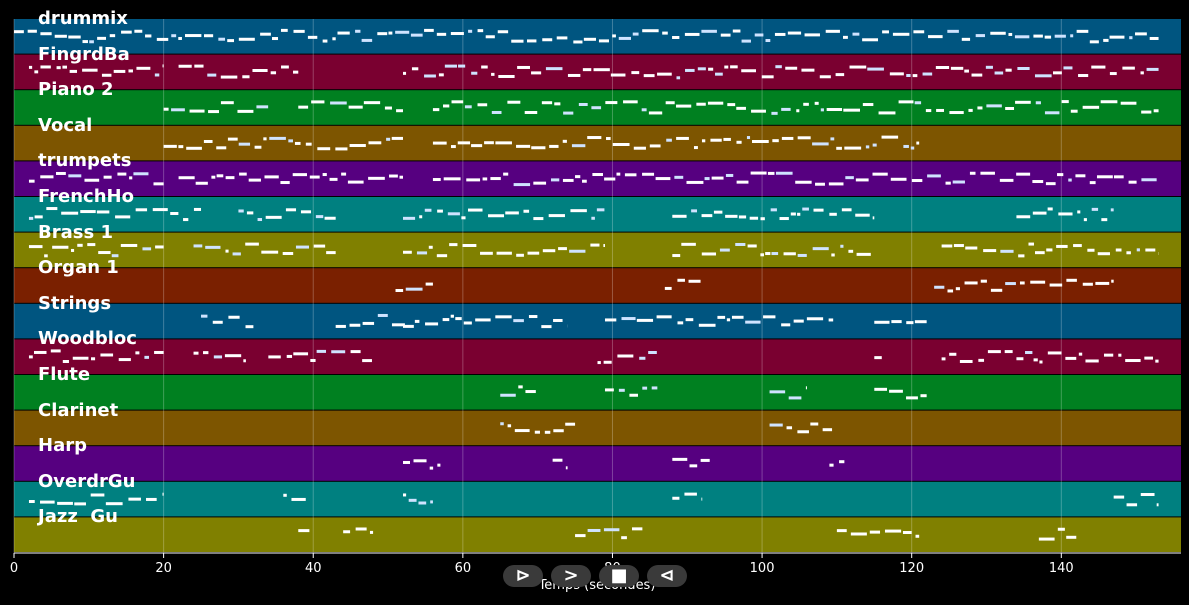 The width and height of the screenshot is (1189, 605). I want to click on rewind-button: ⊲, so click(667, 576).